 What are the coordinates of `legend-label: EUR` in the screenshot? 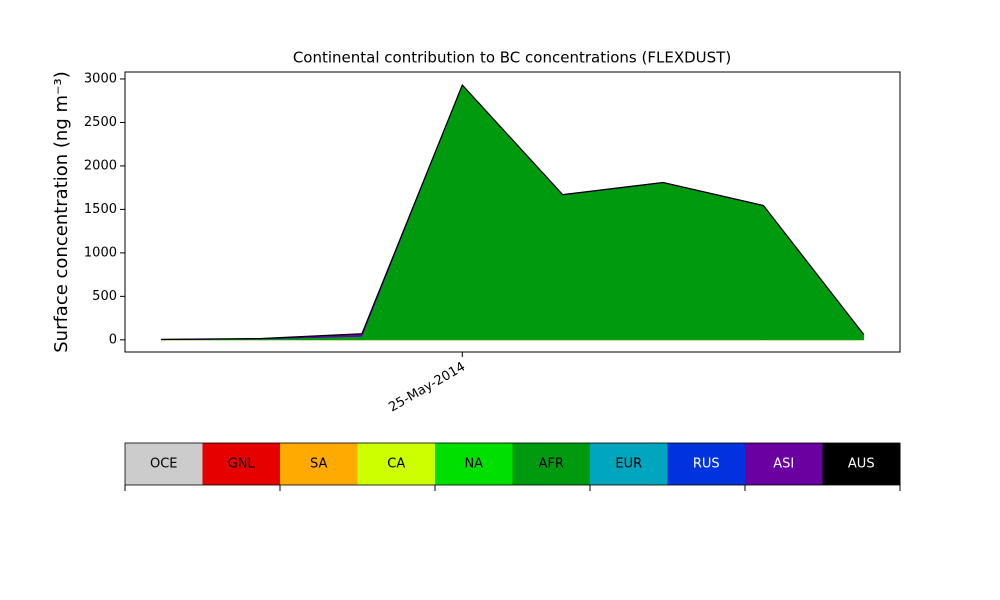 It's located at (628, 464).